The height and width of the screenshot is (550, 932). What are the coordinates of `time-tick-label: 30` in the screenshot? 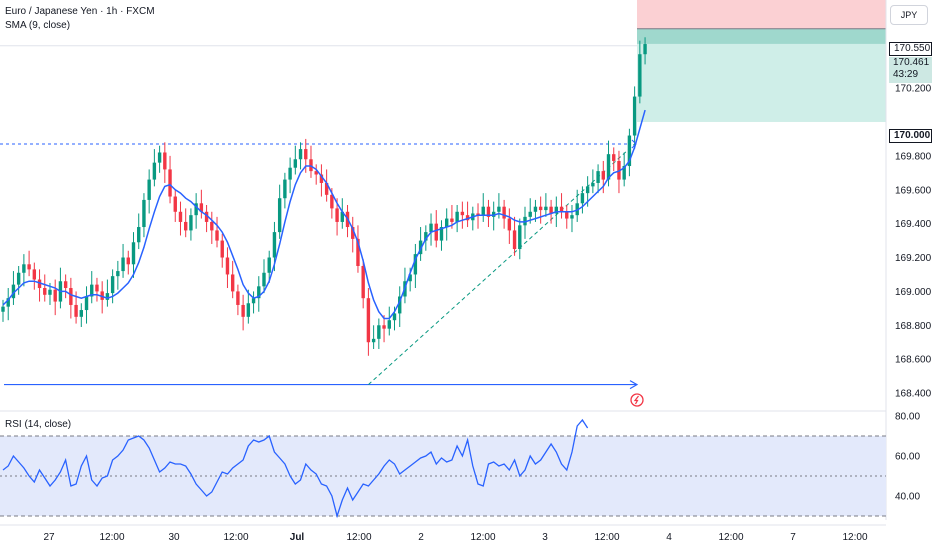 It's located at (174, 537).